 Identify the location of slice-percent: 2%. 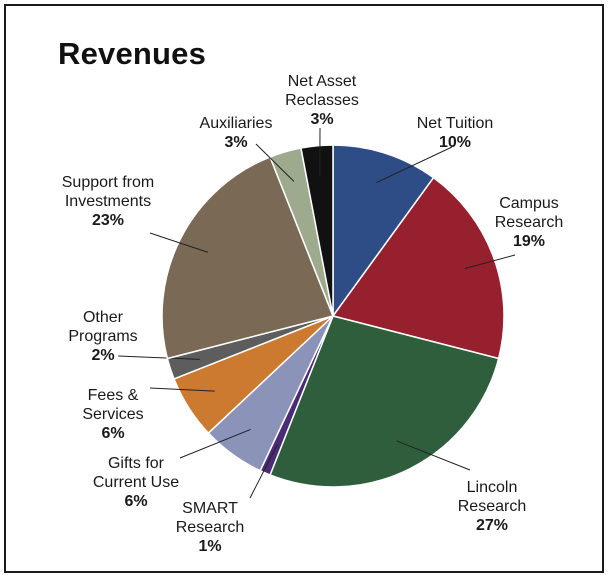
(102, 355).